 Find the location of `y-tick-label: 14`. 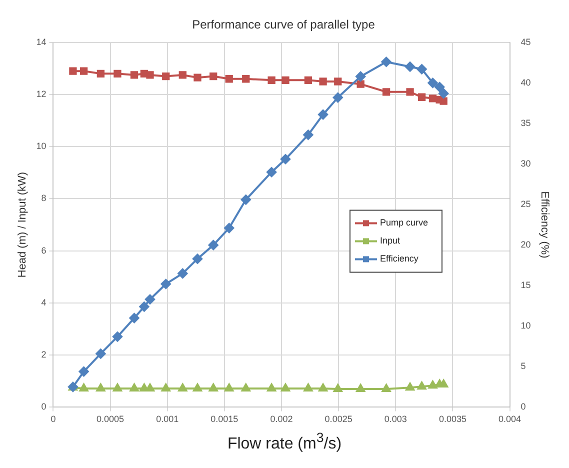

y-tick-label: 14 is located at coordinates (41, 41).